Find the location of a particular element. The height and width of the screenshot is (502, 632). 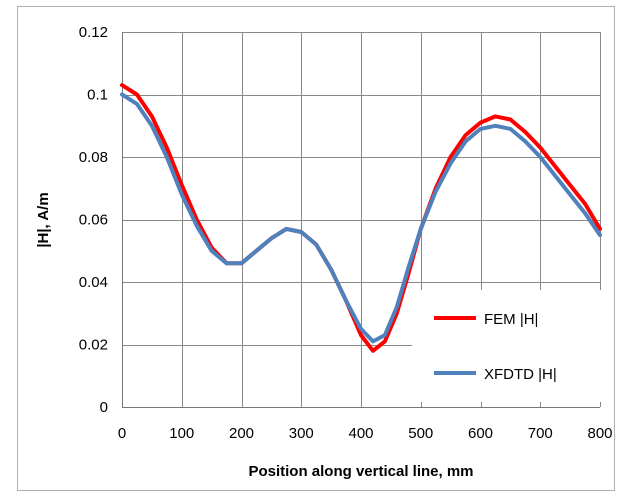

x-tick-label: 100 is located at coordinates (181, 433).